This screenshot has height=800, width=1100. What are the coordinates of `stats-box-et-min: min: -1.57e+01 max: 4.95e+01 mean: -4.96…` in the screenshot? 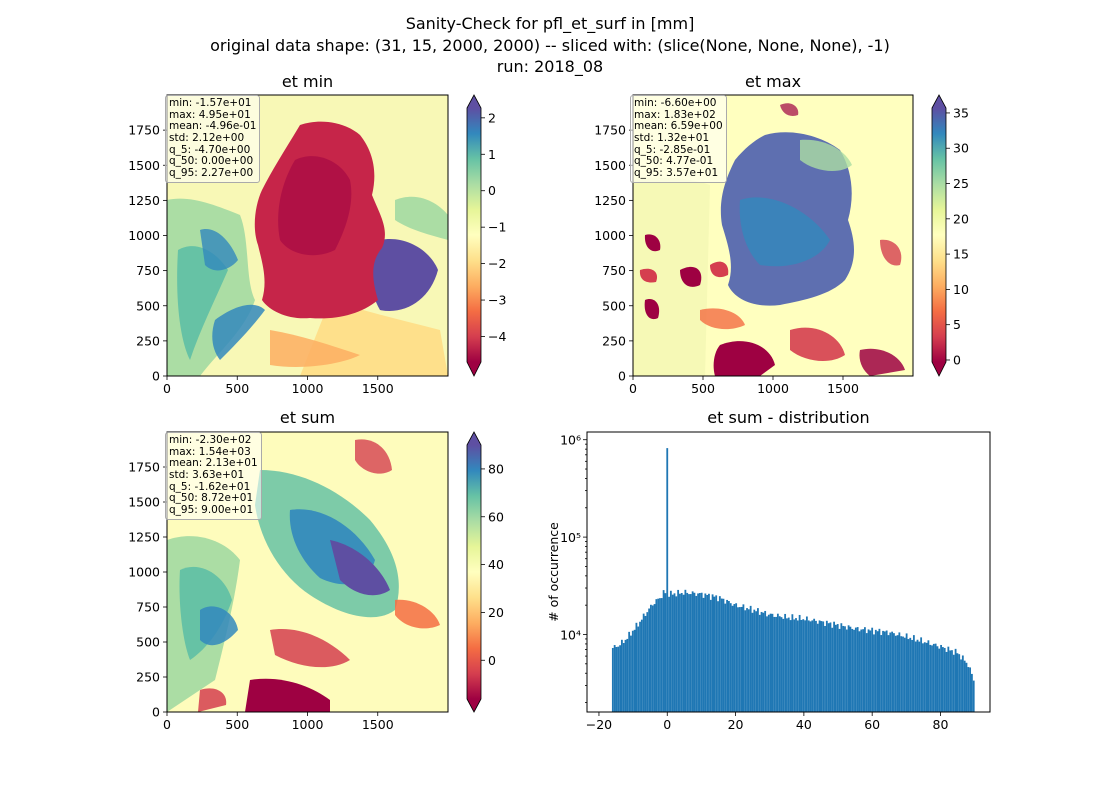 It's located at (213, 139).